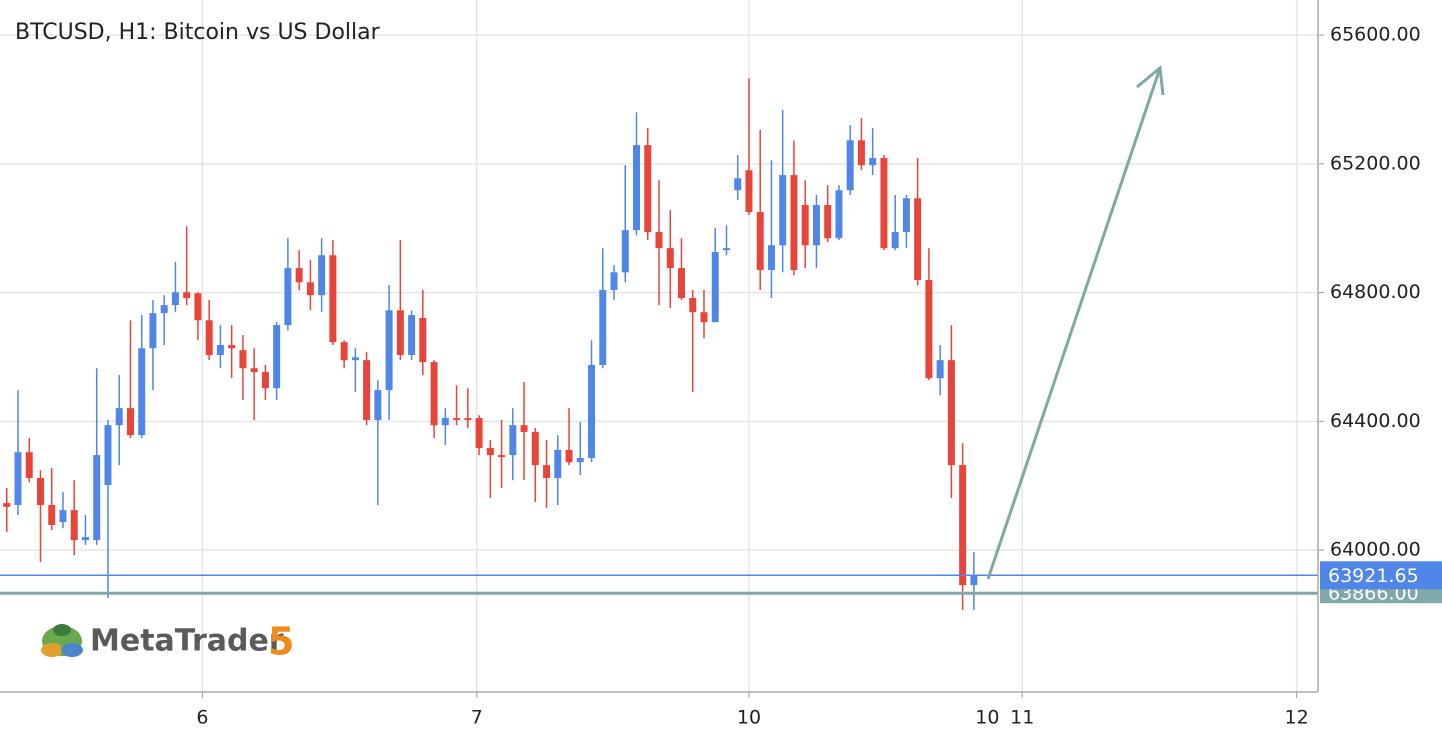 The height and width of the screenshot is (740, 1442). Describe the element at coordinates (198, 32) in the screenshot. I see `chart-title: BTCUSD, H1: Bitcoin vs US Dollar` at that location.